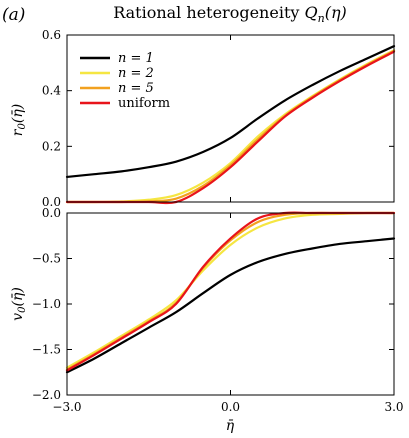  I want to click on r0-y-tick-label: 0.0, so click(51, 202).